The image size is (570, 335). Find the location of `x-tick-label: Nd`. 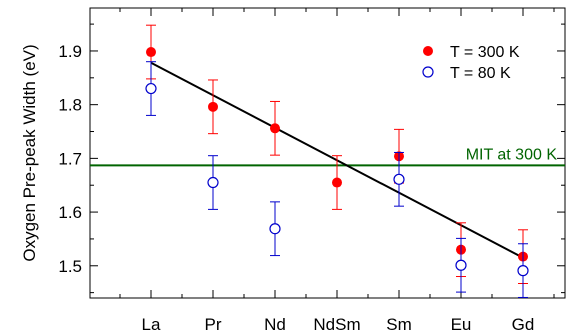

x-tick-label: Nd is located at coordinates (275, 324).